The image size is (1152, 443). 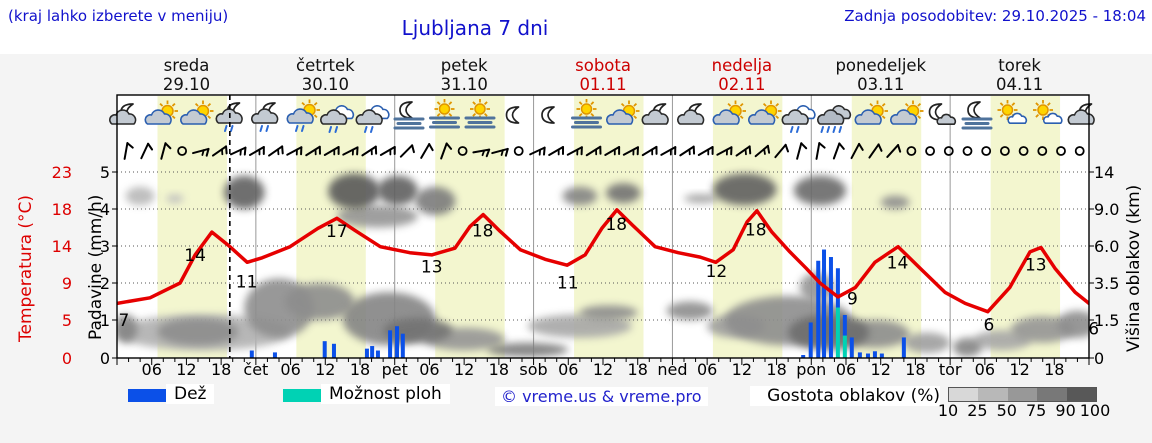 I want to click on density-tick-label: 75, so click(x=1036, y=410).